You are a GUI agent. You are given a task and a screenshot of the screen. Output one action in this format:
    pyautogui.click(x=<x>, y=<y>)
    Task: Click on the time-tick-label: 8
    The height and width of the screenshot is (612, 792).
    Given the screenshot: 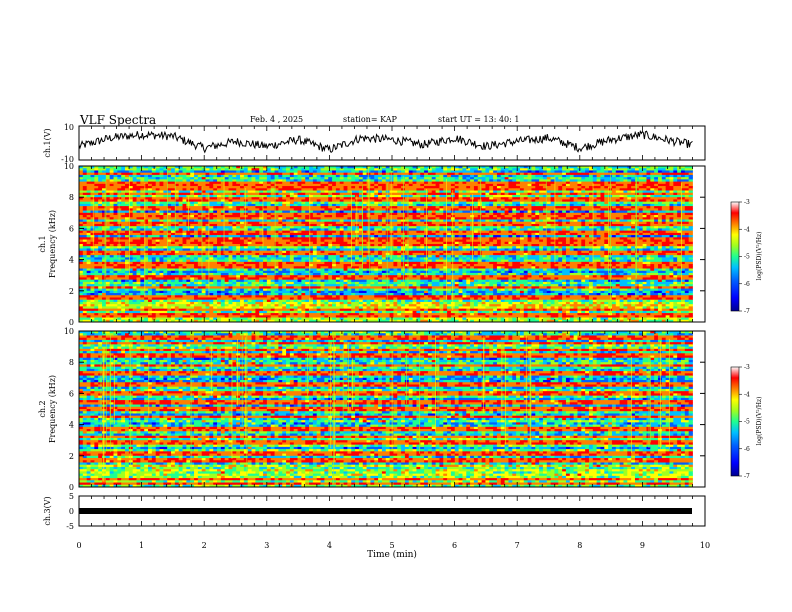 What is the action you would take?
    pyautogui.click(x=579, y=545)
    